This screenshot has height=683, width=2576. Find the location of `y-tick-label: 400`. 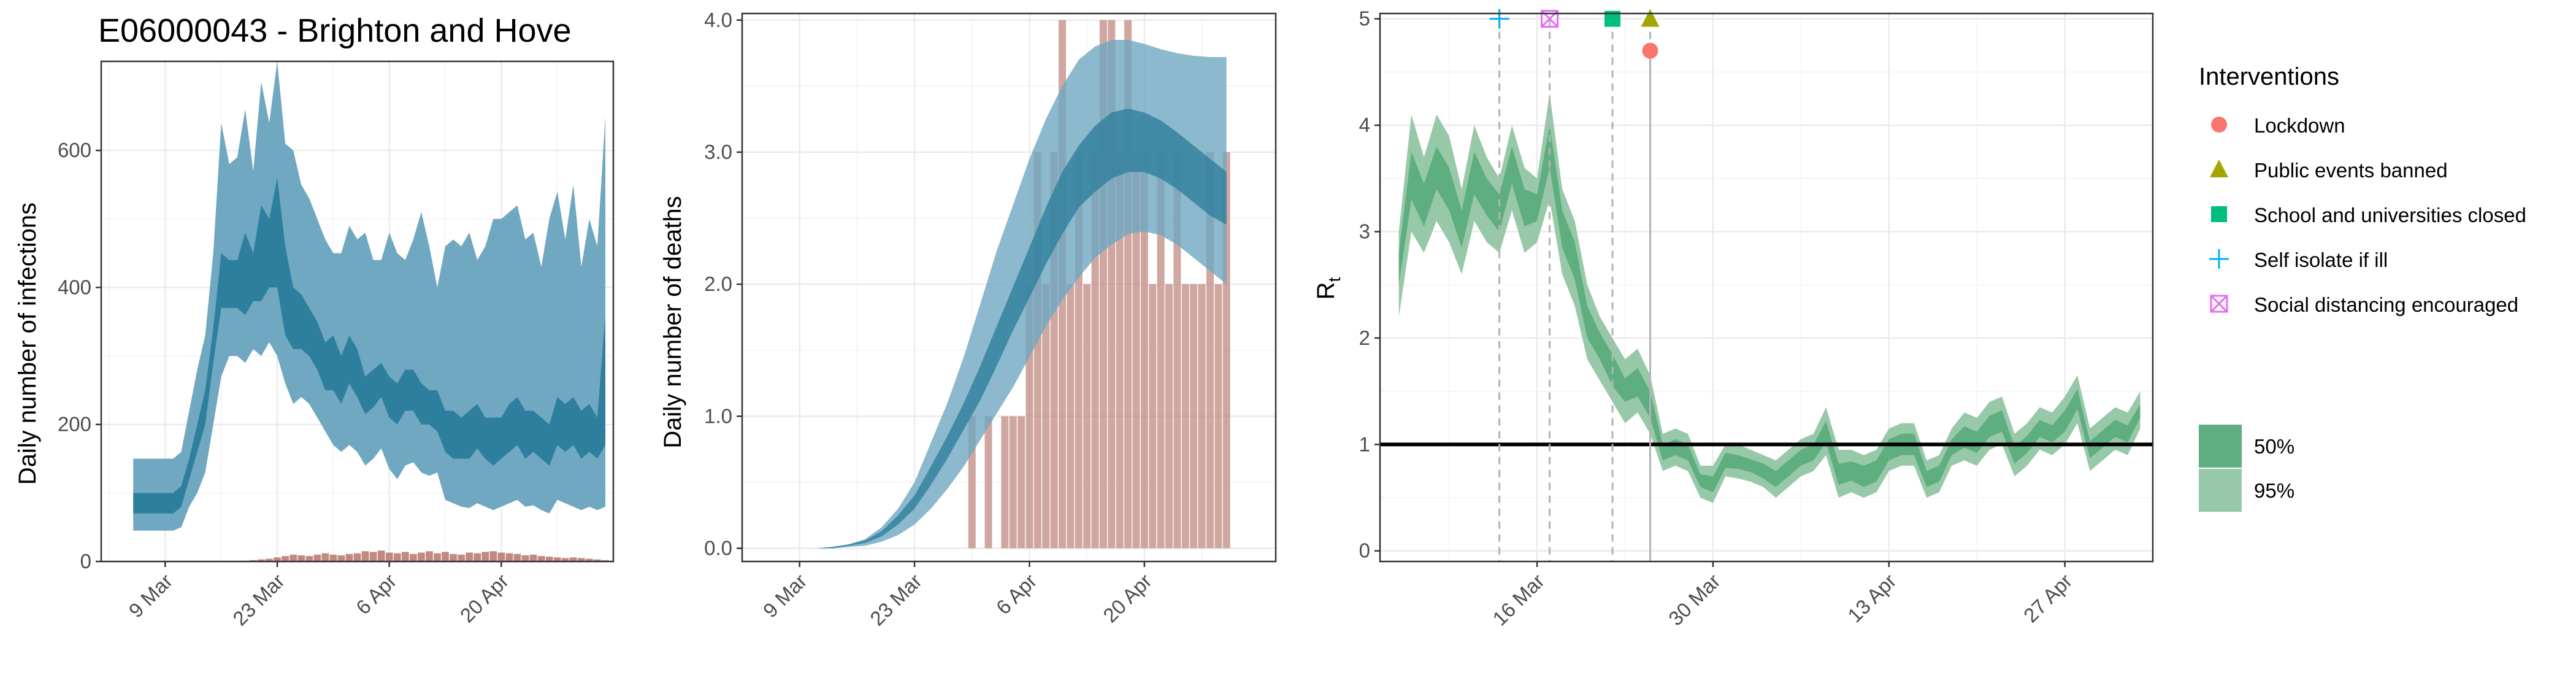

y-tick-label: 400 is located at coordinates (74, 287).